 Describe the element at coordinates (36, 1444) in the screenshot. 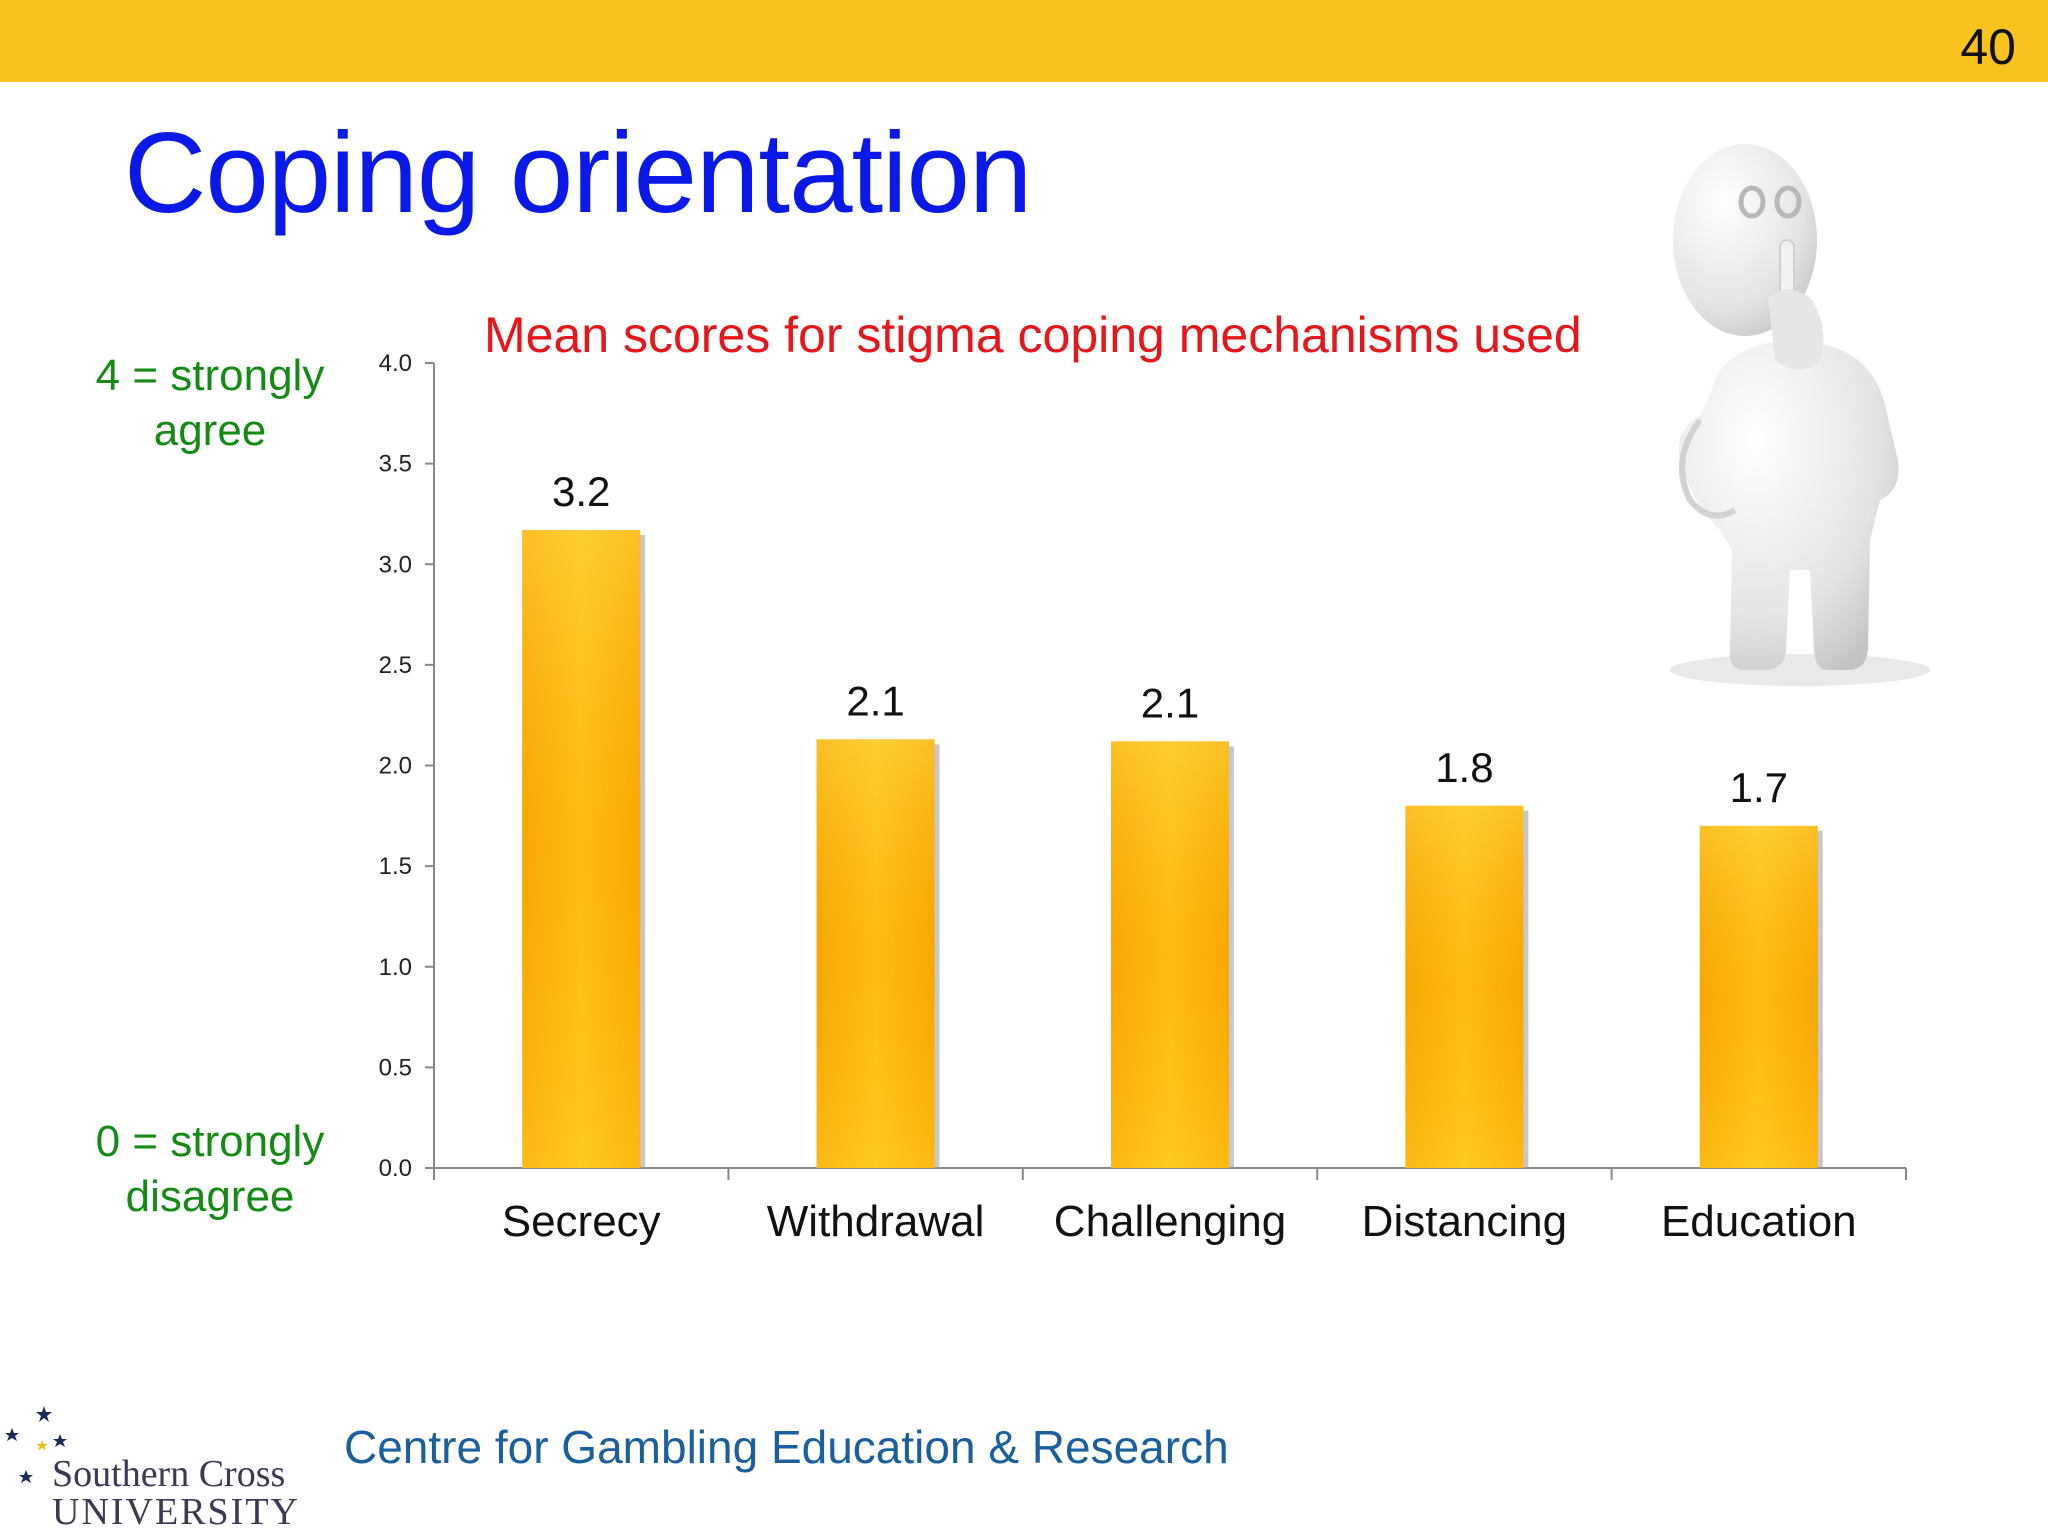

I see `university-stars-icon` at that location.